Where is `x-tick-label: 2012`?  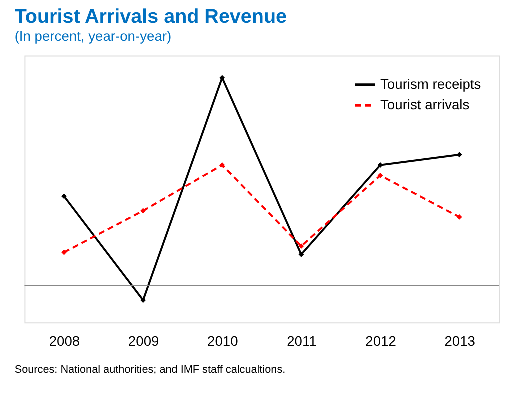 x-tick-label: 2012 is located at coordinates (381, 340).